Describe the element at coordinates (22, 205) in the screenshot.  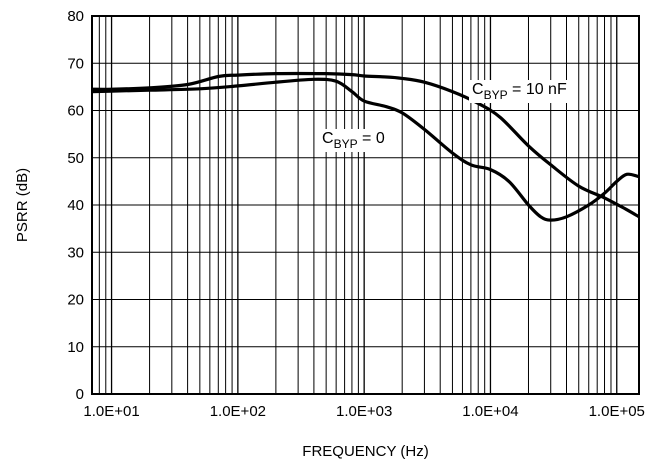
I see `y-axis-label: PSRR (dB)` at that location.